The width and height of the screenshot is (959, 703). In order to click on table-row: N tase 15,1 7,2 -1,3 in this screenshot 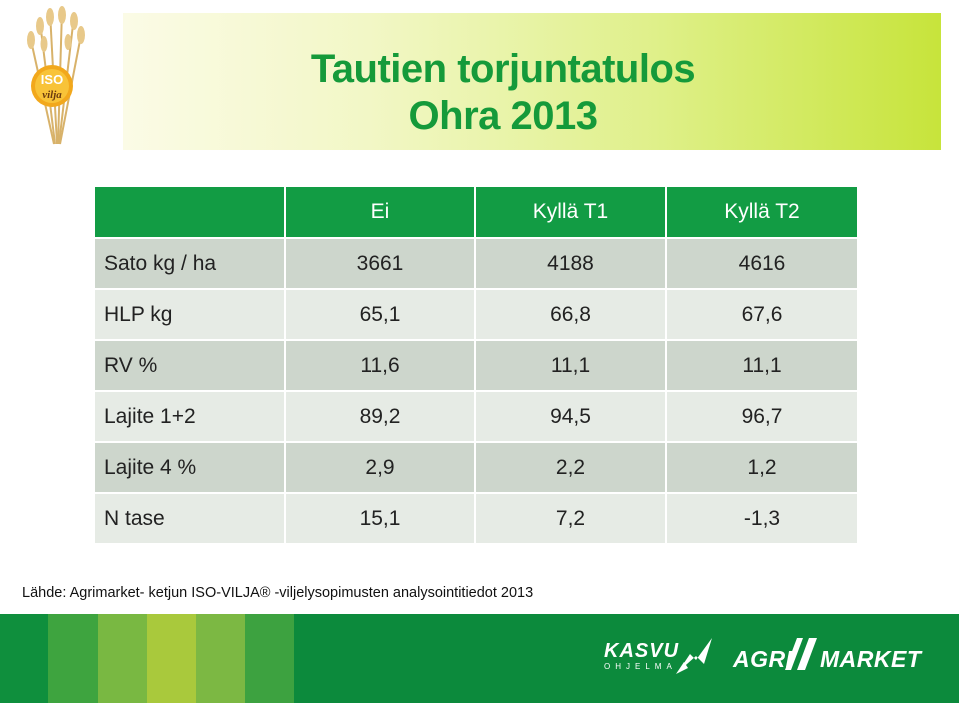, I will do `click(476, 519)`.